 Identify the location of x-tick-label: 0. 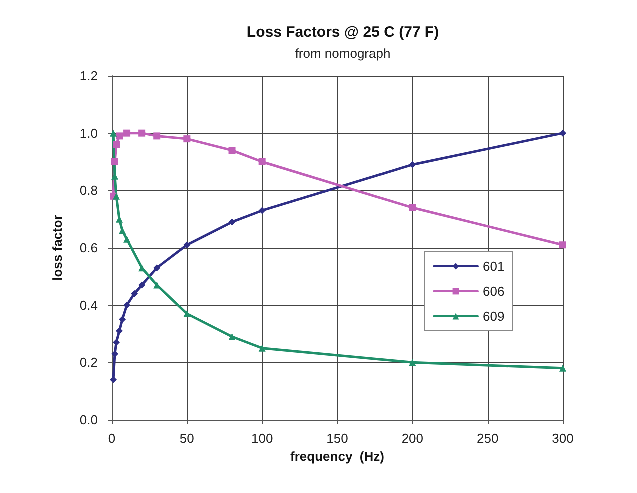
(112, 438).